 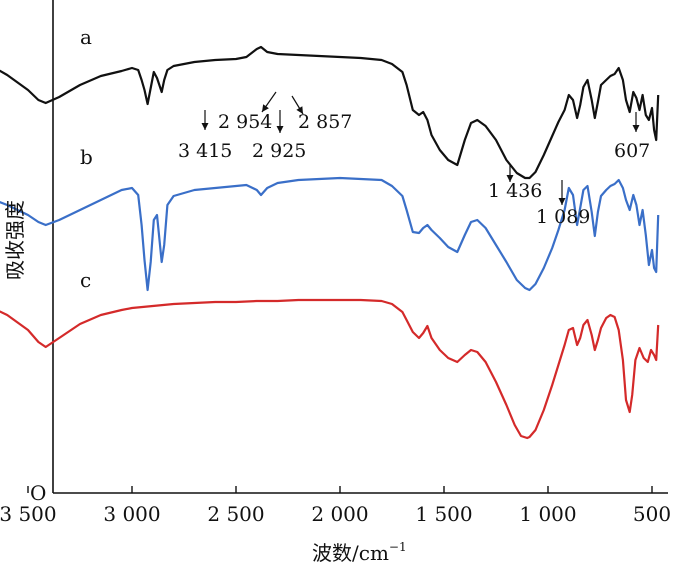 I want to click on series-label-c: c, so click(x=85, y=280).